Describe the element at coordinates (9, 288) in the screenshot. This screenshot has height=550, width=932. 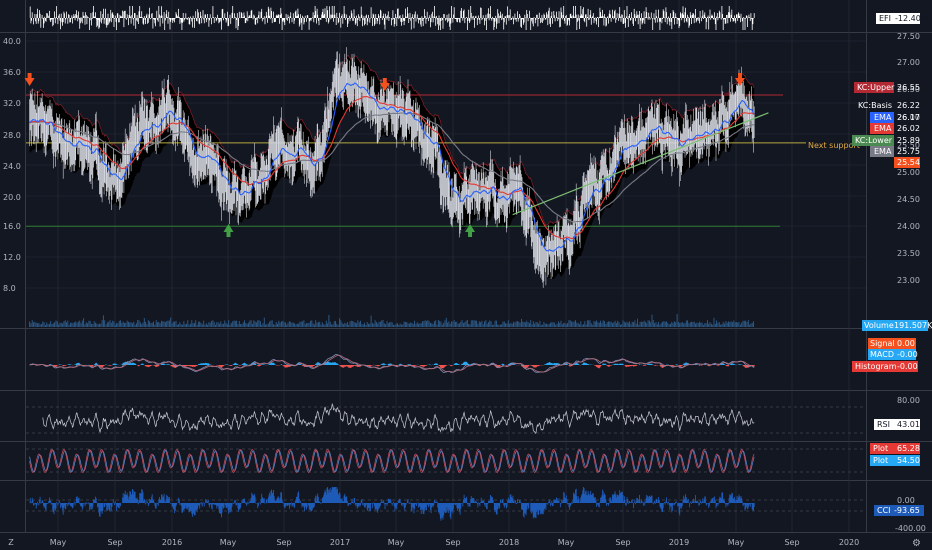
I see `left-tick: 8.0` at that location.